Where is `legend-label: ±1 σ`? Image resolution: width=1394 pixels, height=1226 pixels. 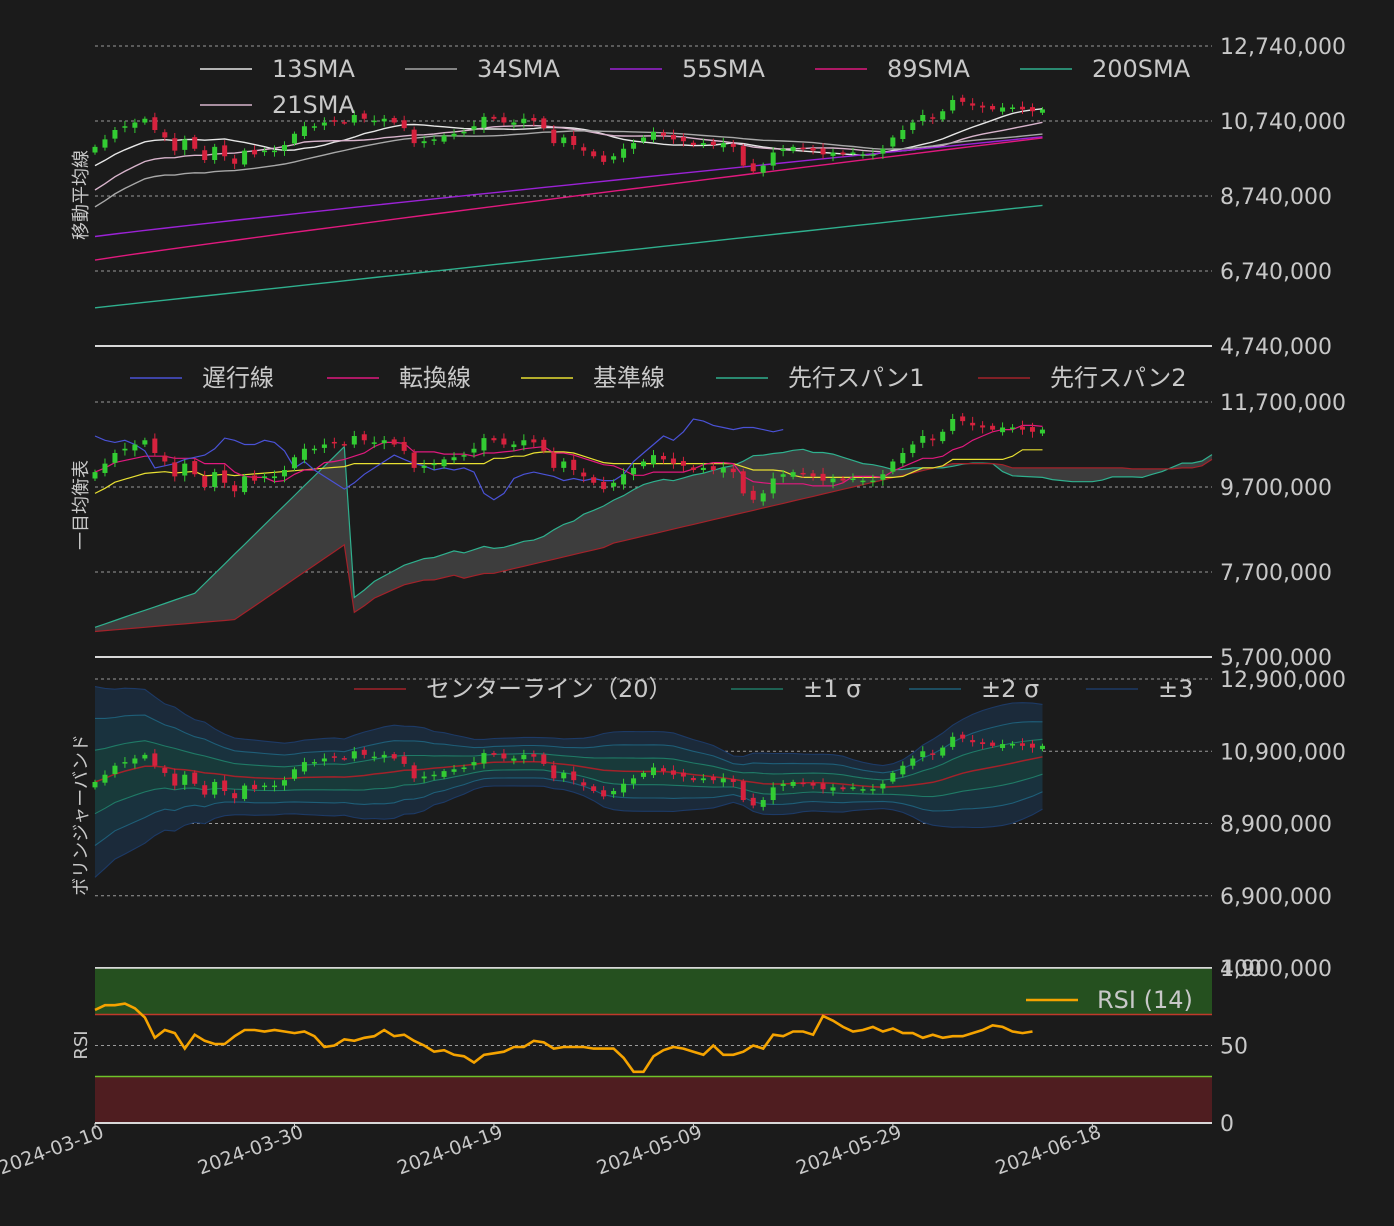 legend-label: ±1 σ is located at coordinates (832, 689).